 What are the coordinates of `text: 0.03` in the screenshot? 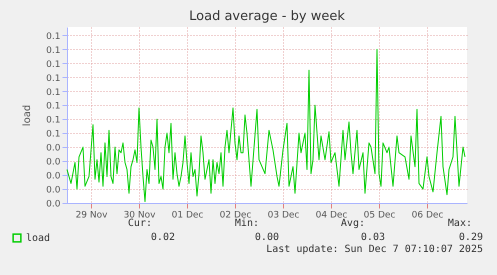 It's located at (372, 237).